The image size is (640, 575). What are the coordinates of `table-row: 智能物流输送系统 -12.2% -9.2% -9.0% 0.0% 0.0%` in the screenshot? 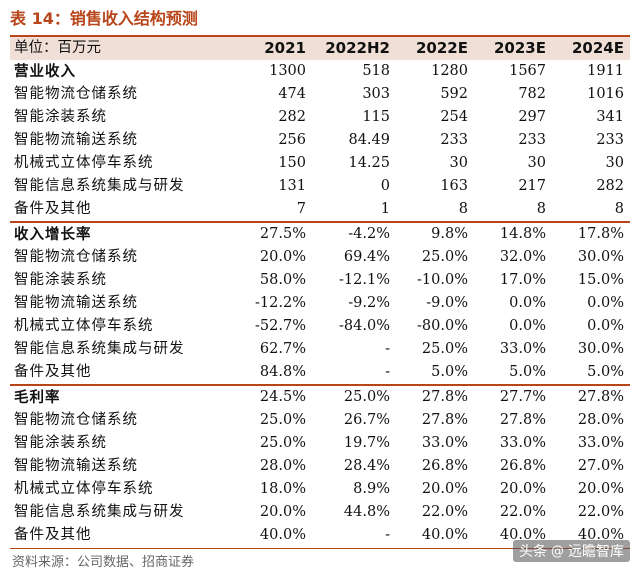 It's located at (320, 303).